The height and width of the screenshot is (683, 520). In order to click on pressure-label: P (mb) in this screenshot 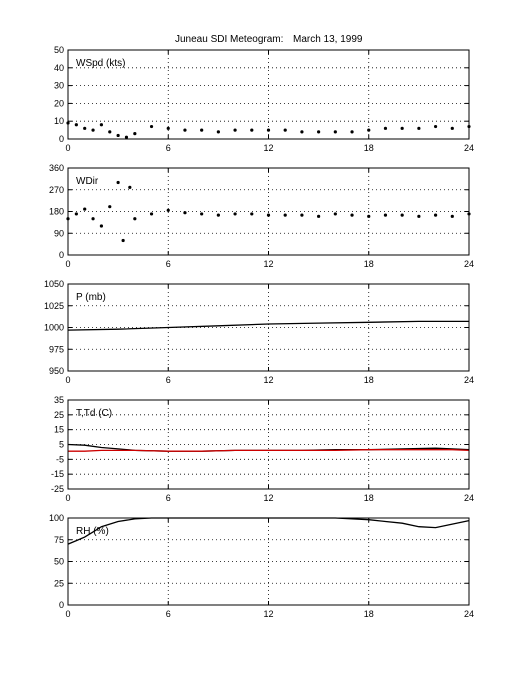, I will do `click(91, 297)`.